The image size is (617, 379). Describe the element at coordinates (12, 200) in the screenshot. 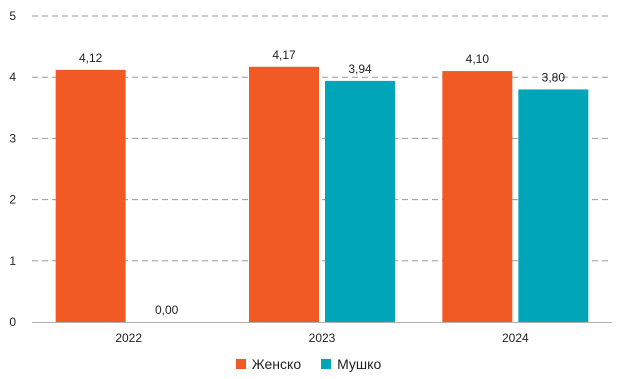

I see `y-tick-label: 2` at that location.